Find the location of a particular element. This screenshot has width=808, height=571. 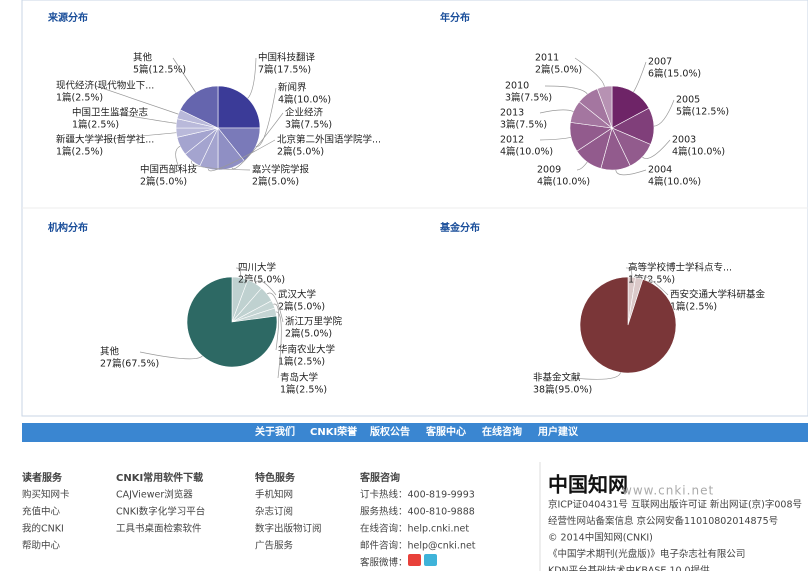

slice-label: 中国卫生监督杂志 is located at coordinates (110, 113).